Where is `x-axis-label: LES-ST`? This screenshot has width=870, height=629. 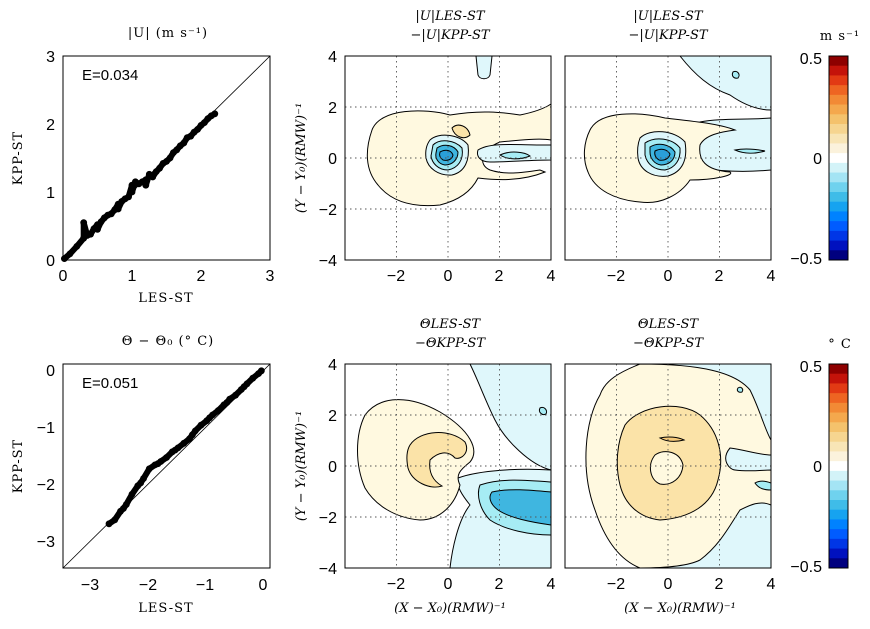 x-axis-label: LES-ST is located at coordinates (165, 608).